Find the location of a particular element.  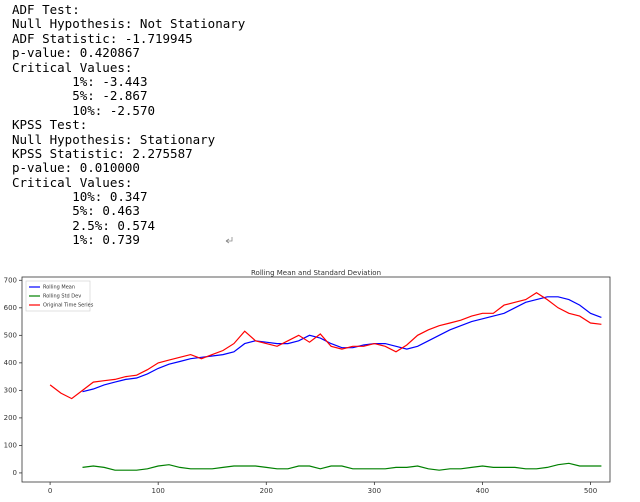

console-line: 1%: 0.739 is located at coordinates (76, 240).